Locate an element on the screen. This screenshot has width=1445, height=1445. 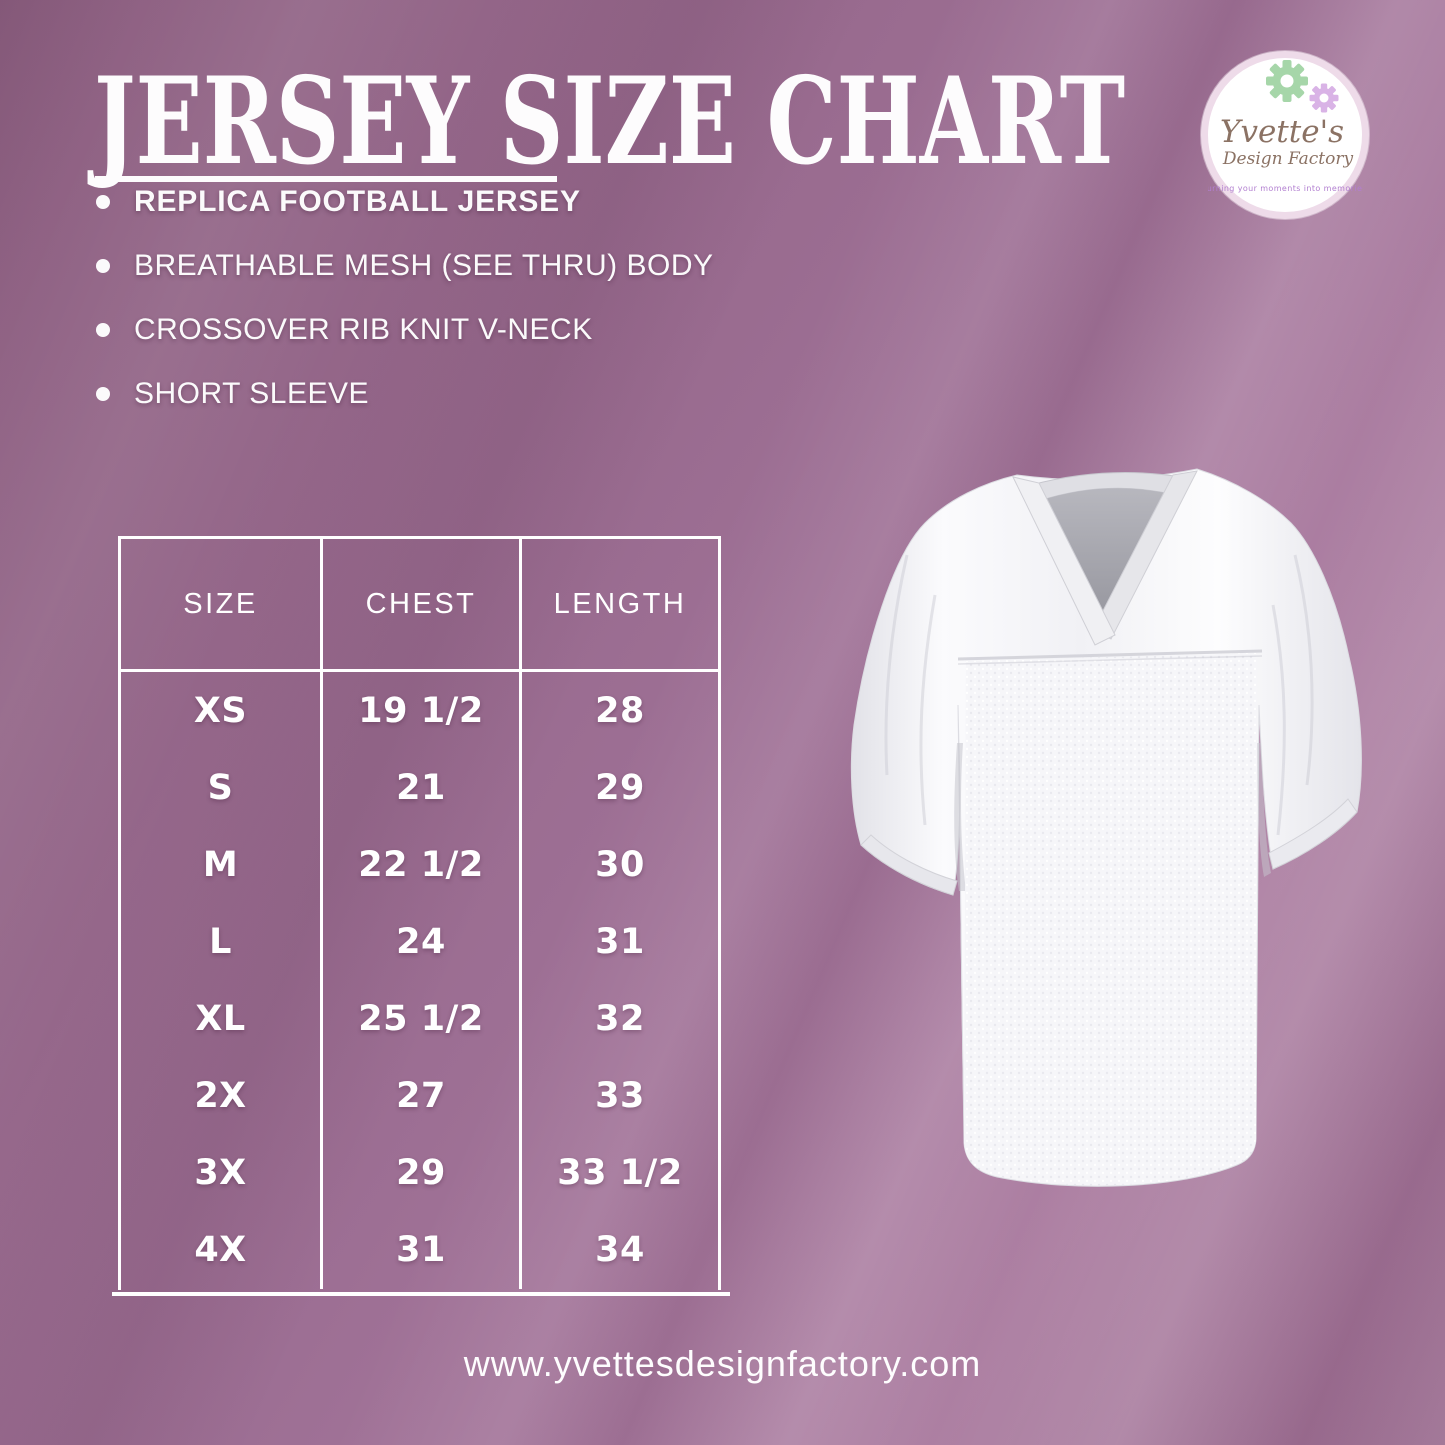
size-row-size-value: M is located at coordinates (220, 864).